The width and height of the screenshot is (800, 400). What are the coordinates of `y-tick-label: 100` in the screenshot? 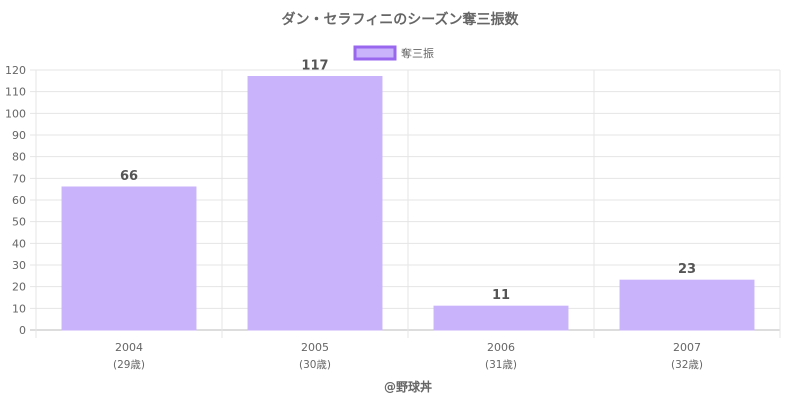 It's located at (15, 113).